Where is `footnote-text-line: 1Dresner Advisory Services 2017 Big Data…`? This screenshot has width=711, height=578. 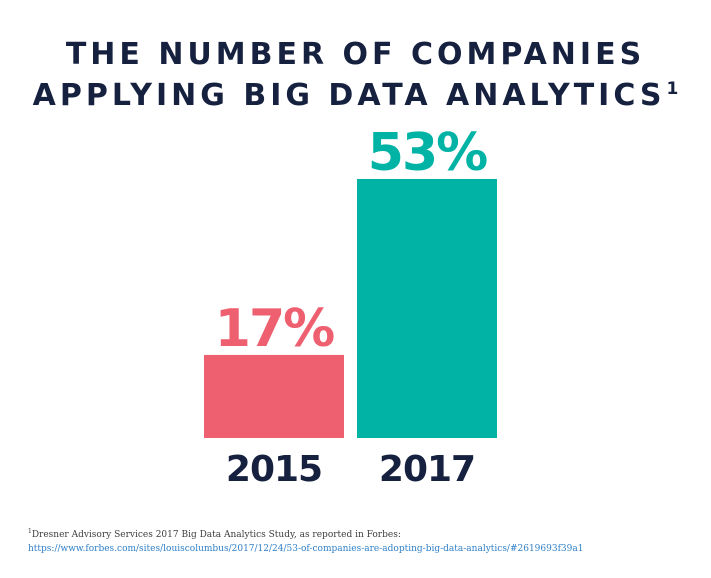
footnote-text-line: 1Dresner Advisory Services 2017 Big Data… is located at coordinates (363, 533).